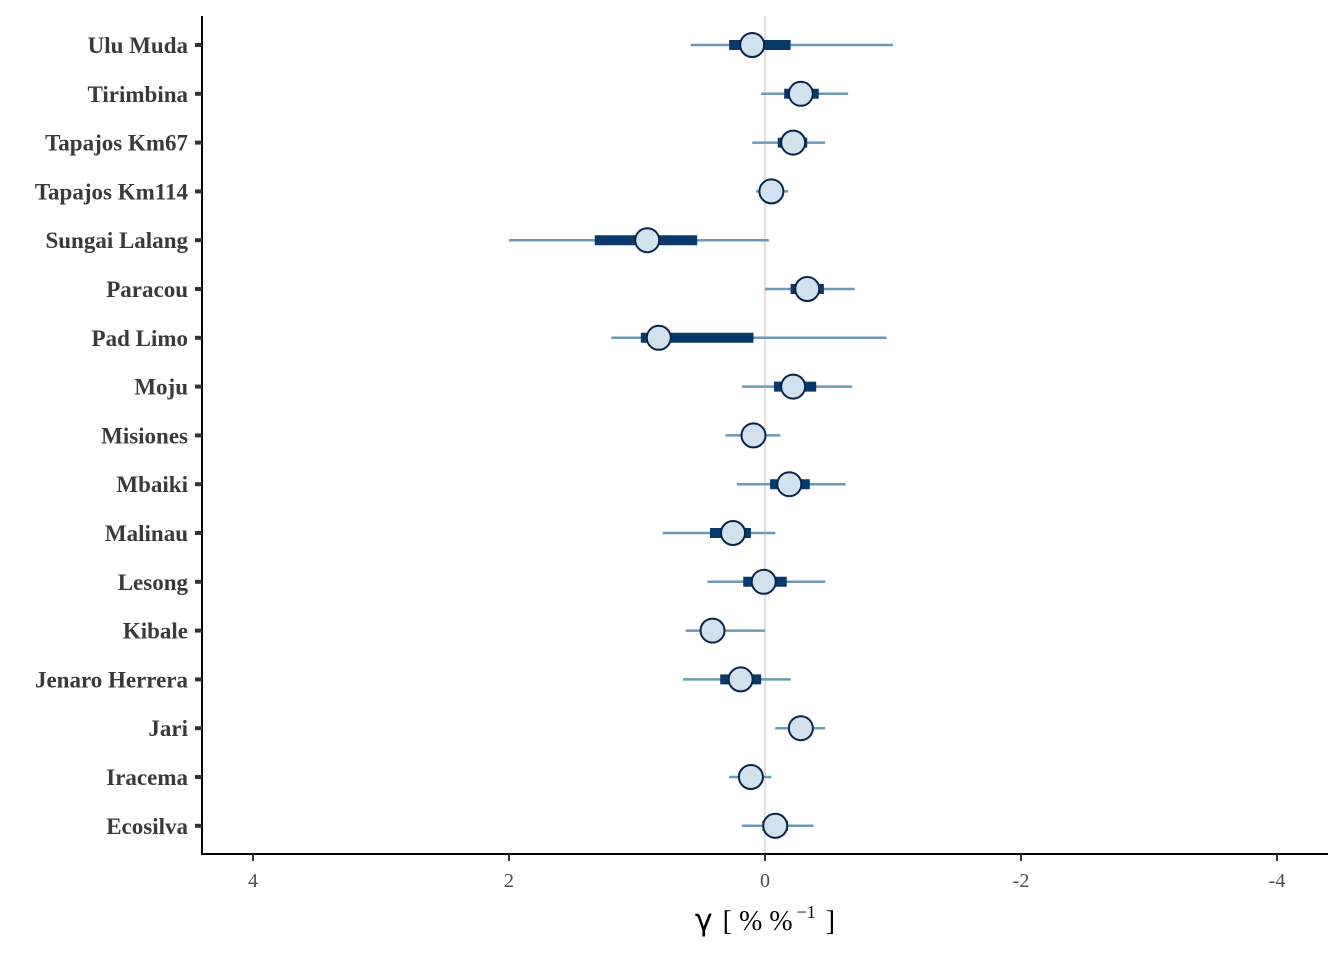  I want to click on x-axis-title: γ [ % % −1 ], so click(765, 920).